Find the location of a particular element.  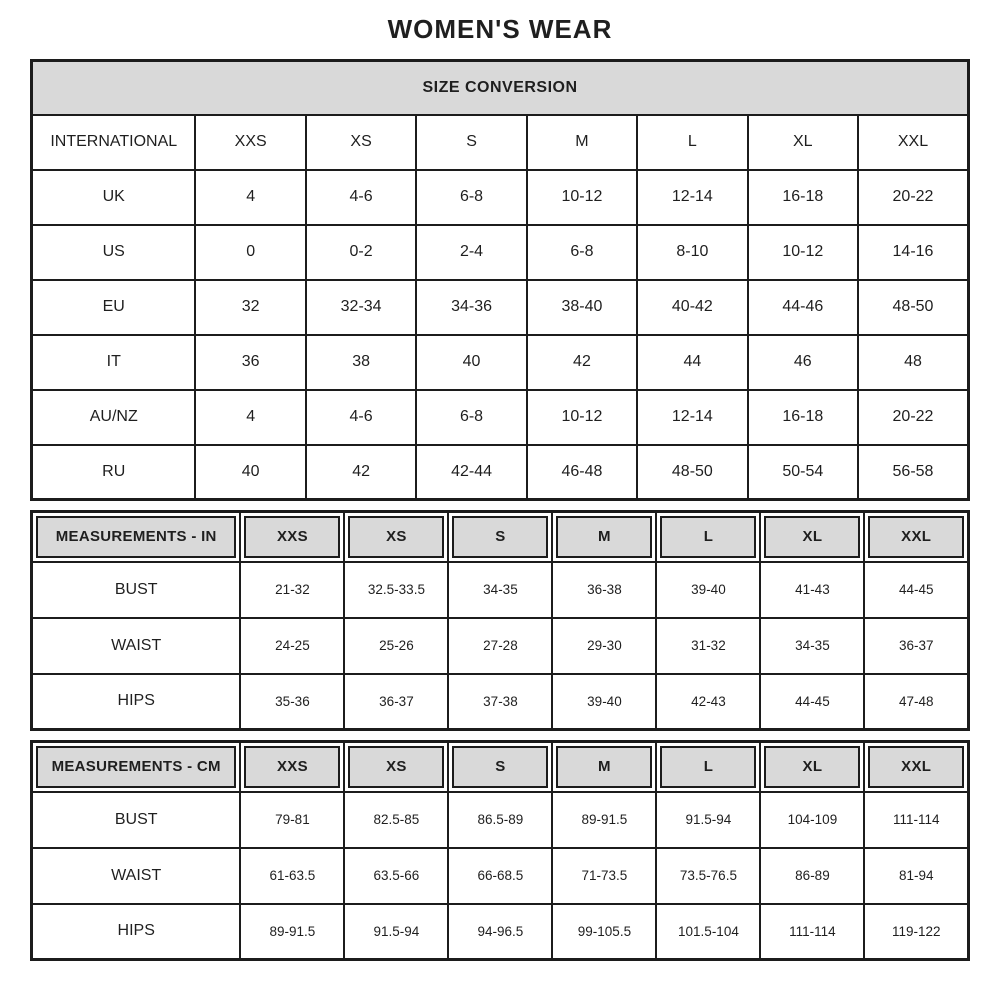

table-cell: 73.5-76.5 is located at coordinates (708, 875).